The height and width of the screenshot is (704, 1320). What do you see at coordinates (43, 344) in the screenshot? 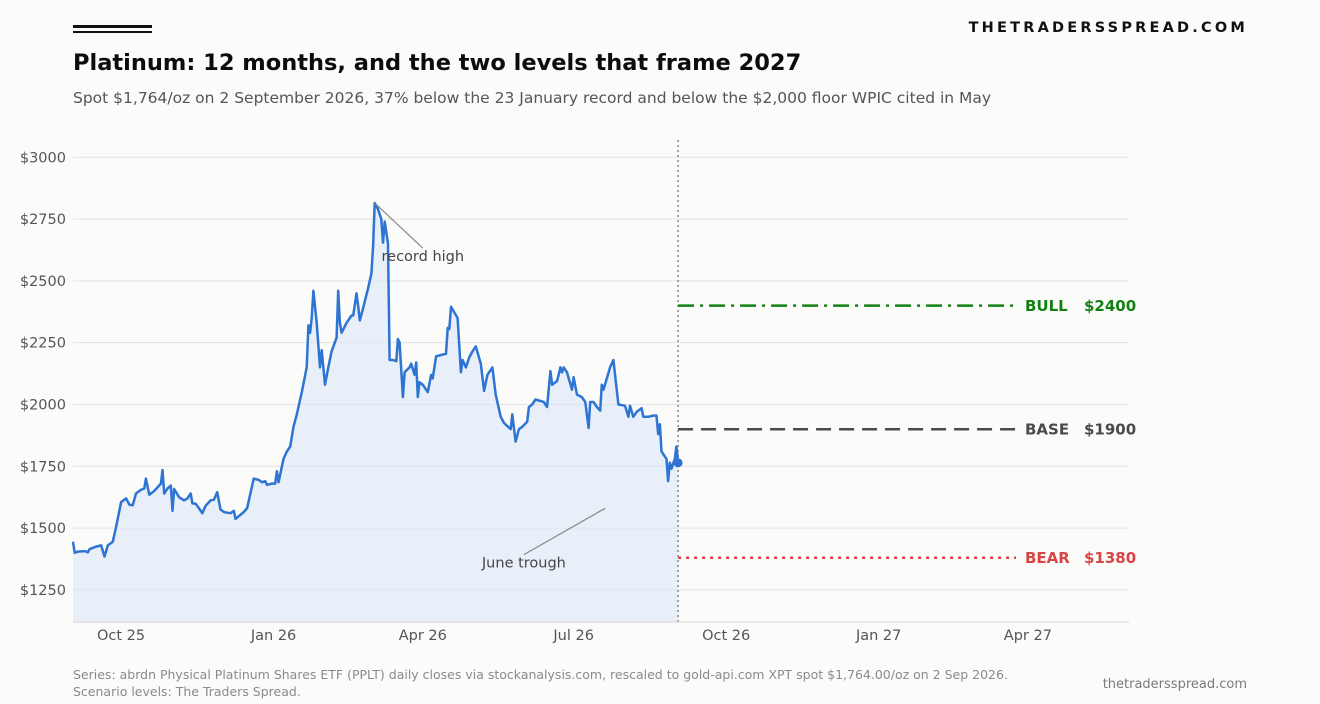
I see `y-tick-label: $2250` at bounding box center [43, 344].